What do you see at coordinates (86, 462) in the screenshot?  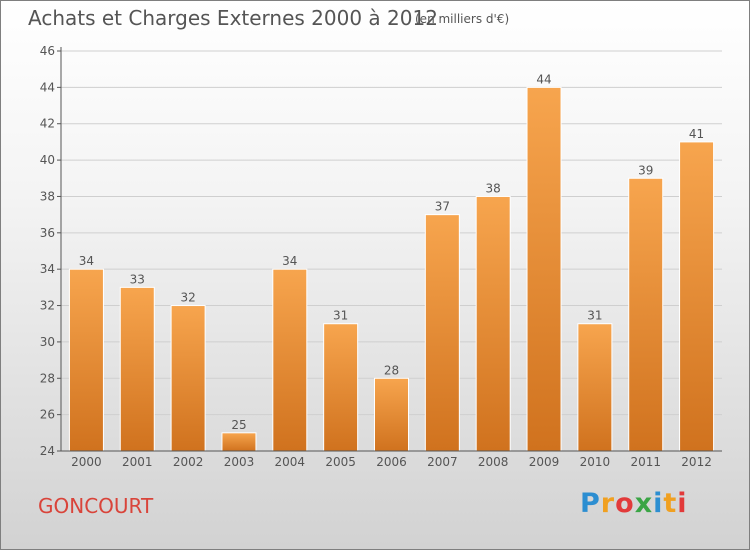 I see `x-tick-label: 2000` at bounding box center [86, 462].